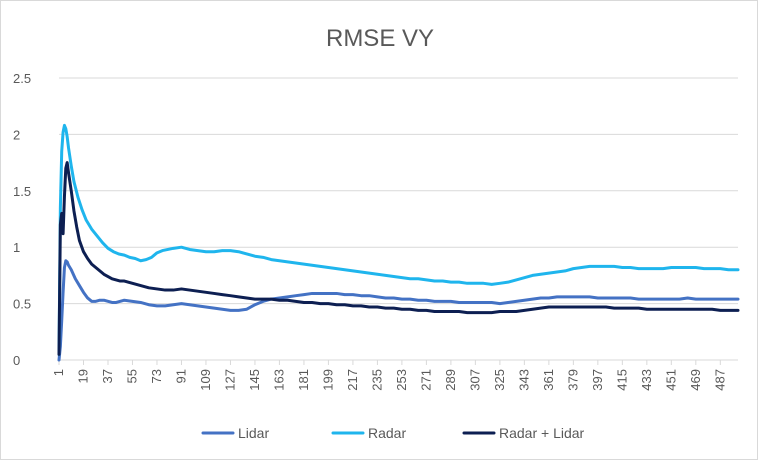 The height and width of the screenshot is (461, 758). What do you see at coordinates (499, 380) in the screenshot?
I see `x-tick-label: 325` at bounding box center [499, 380].